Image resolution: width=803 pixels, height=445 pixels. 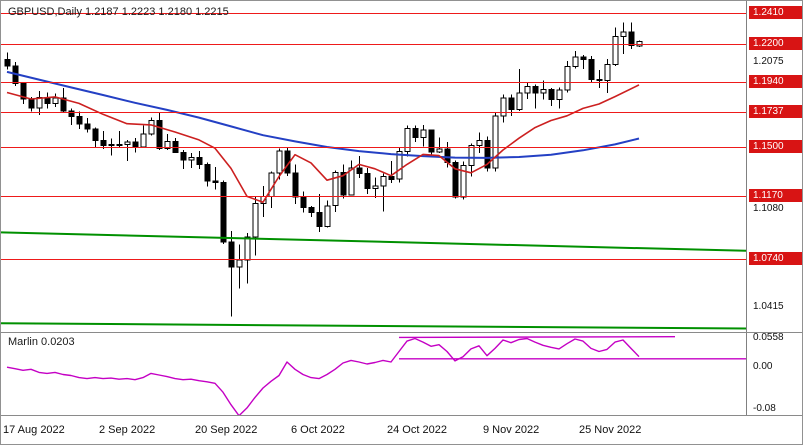 I want to click on price-level-badge: 1.0740, so click(x=775, y=258).